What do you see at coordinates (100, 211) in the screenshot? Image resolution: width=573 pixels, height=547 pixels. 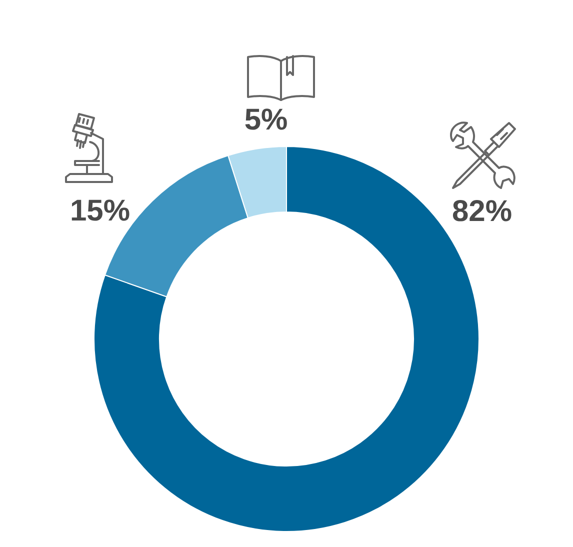 I see `data-label: 15%` at bounding box center [100, 211].